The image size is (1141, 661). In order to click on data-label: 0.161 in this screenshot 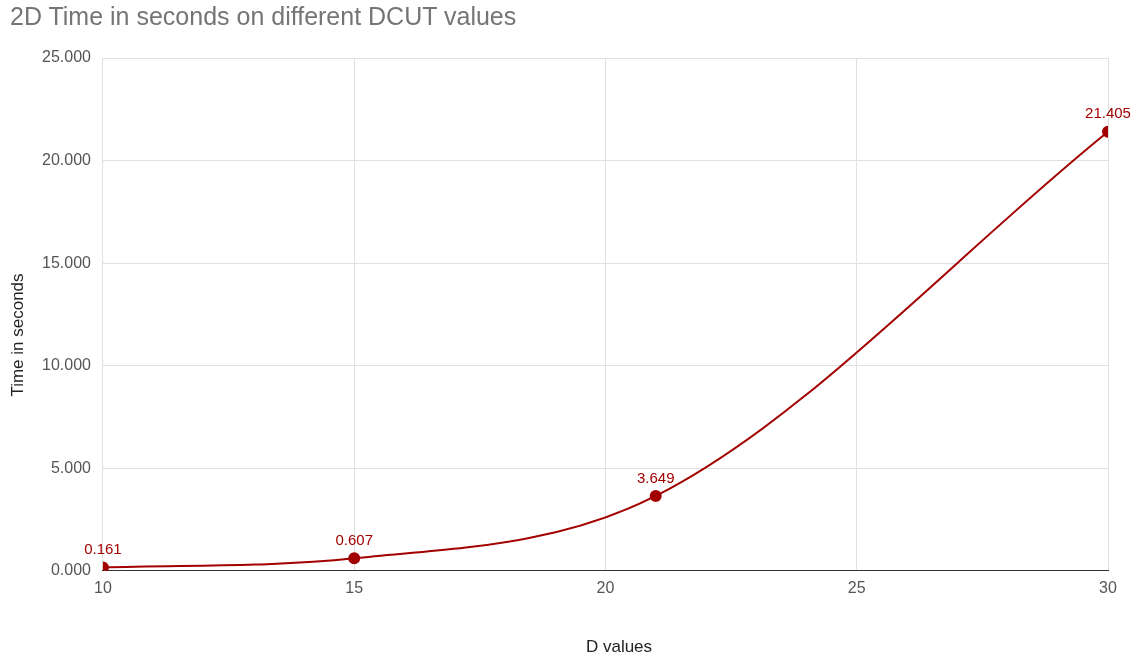, I will do `click(103, 549)`.